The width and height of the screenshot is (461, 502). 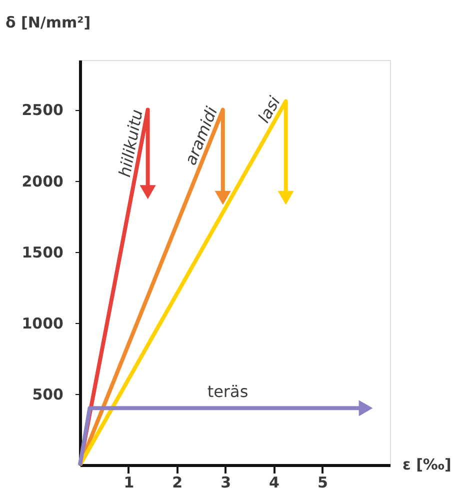 What do you see at coordinates (177, 483) in the screenshot?
I see `x-tick-label: 2` at bounding box center [177, 483].